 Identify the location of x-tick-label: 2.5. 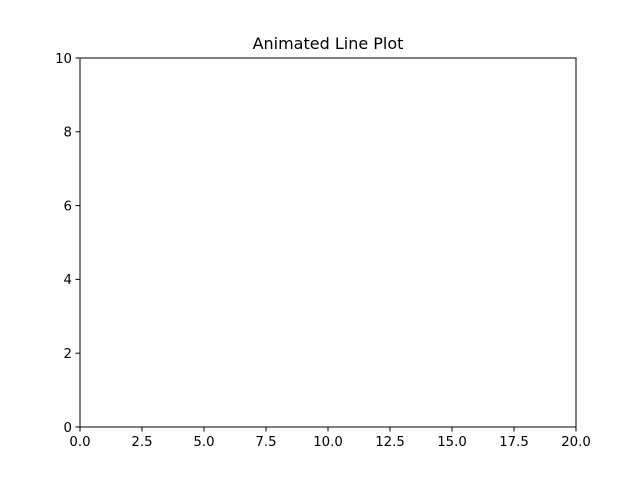
(141, 442).